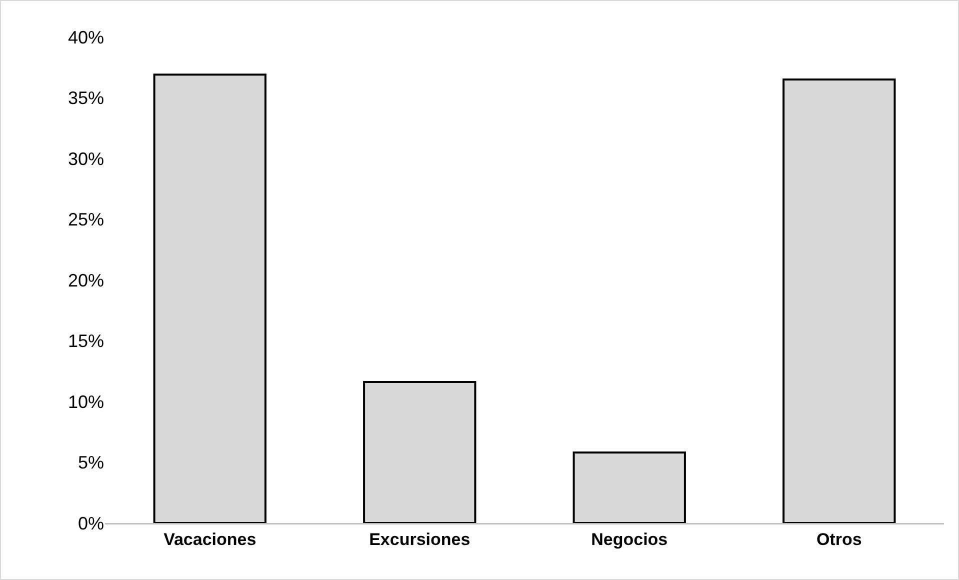 This screenshot has width=959, height=580. What do you see at coordinates (91, 462) in the screenshot?
I see `y-tick-label: 5%` at bounding box center [91, 462].